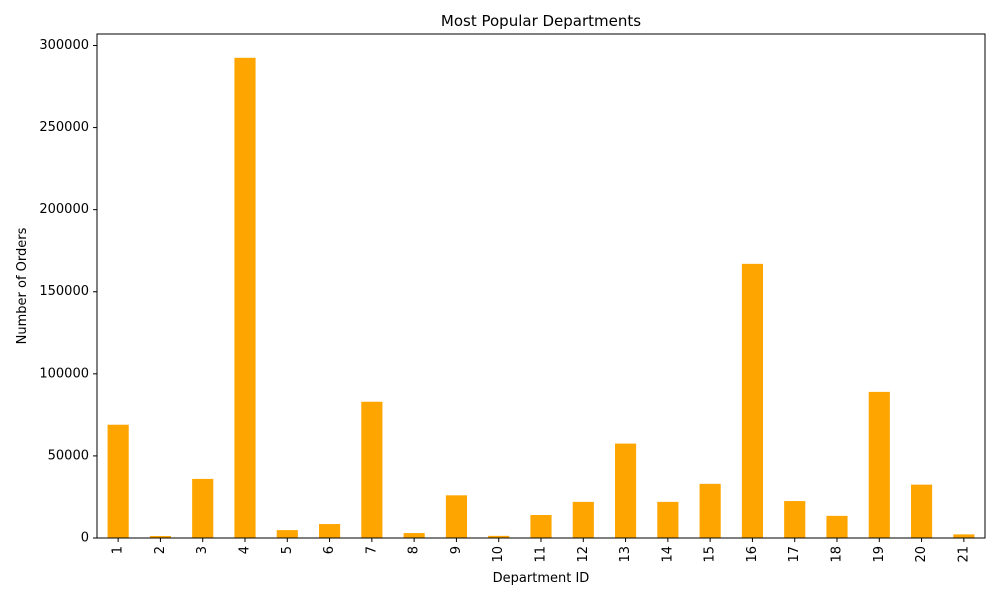  Describe the element at coordinates (414, 550) in the screenshot. I see `x-tick-label: 8` at that location.